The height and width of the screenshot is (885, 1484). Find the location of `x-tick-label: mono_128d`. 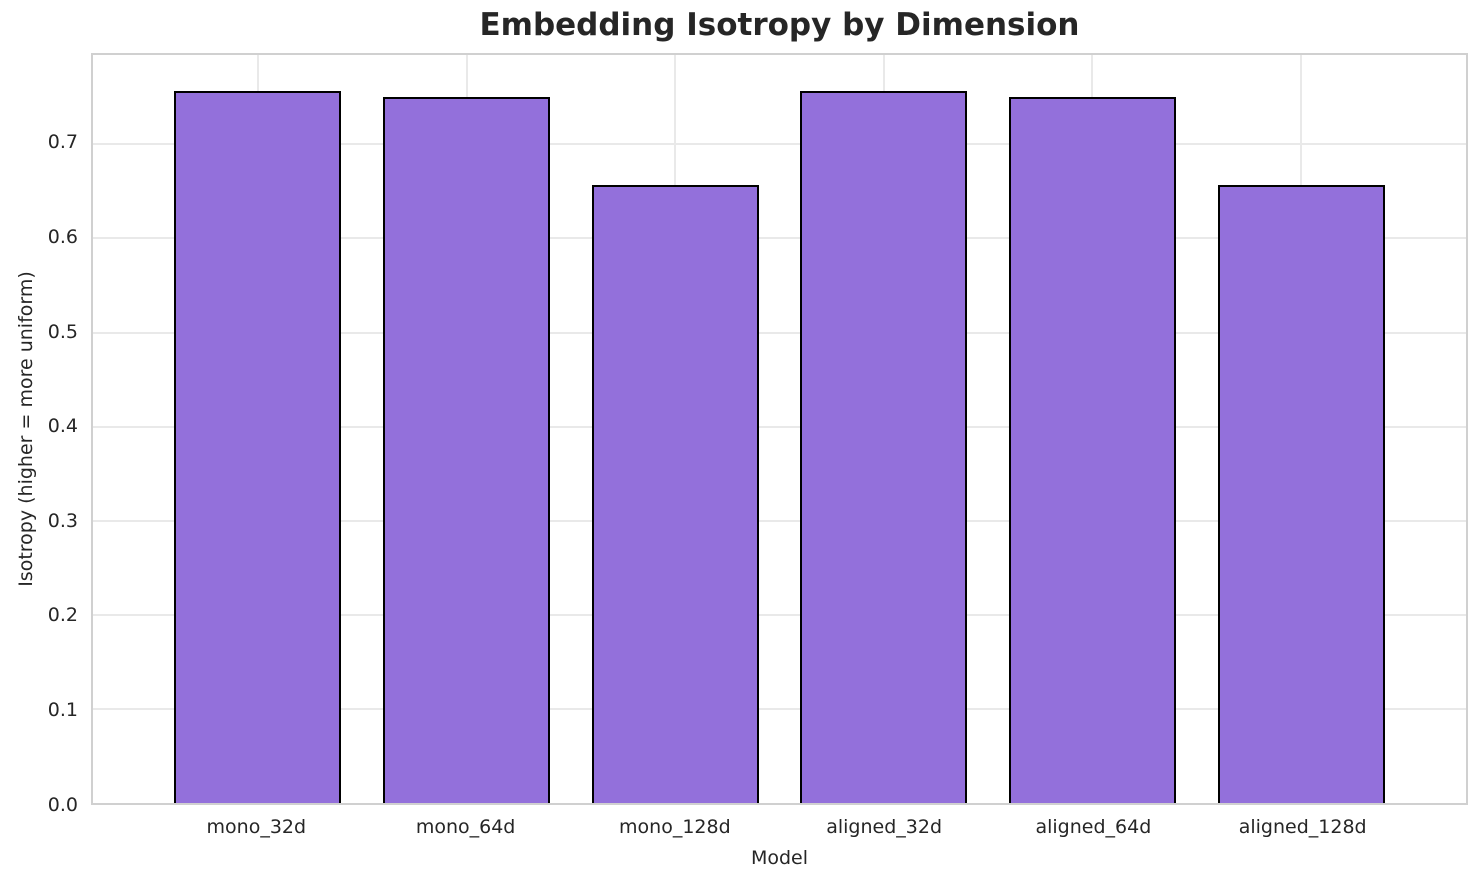

x-tick-label: mono_128d is located at coordinates (675, 827).